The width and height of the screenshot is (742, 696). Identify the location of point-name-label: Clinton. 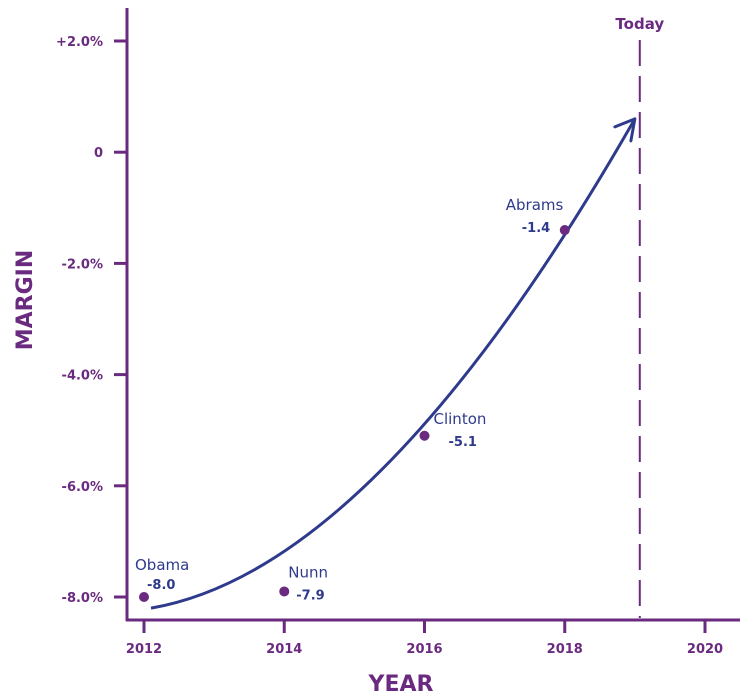
(460, 419).